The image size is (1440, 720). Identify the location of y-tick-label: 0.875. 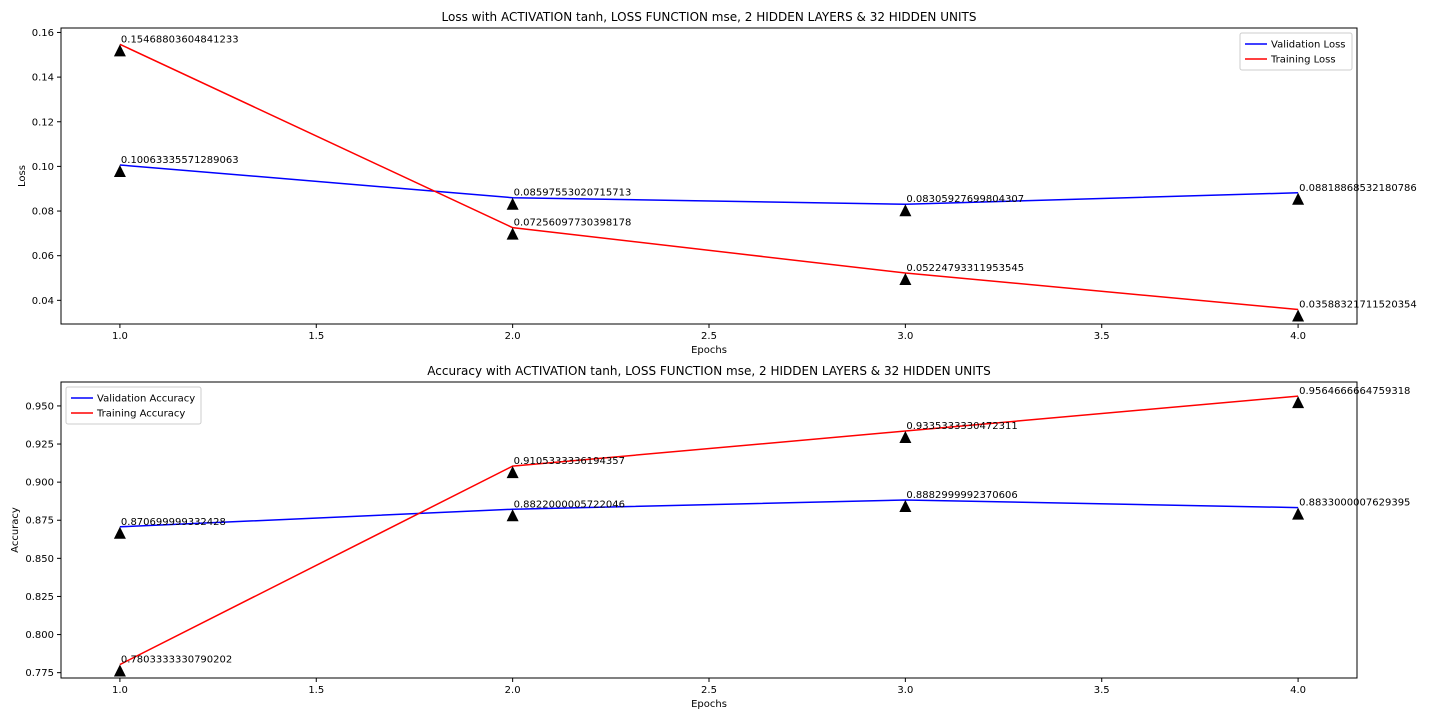
(39, 521).